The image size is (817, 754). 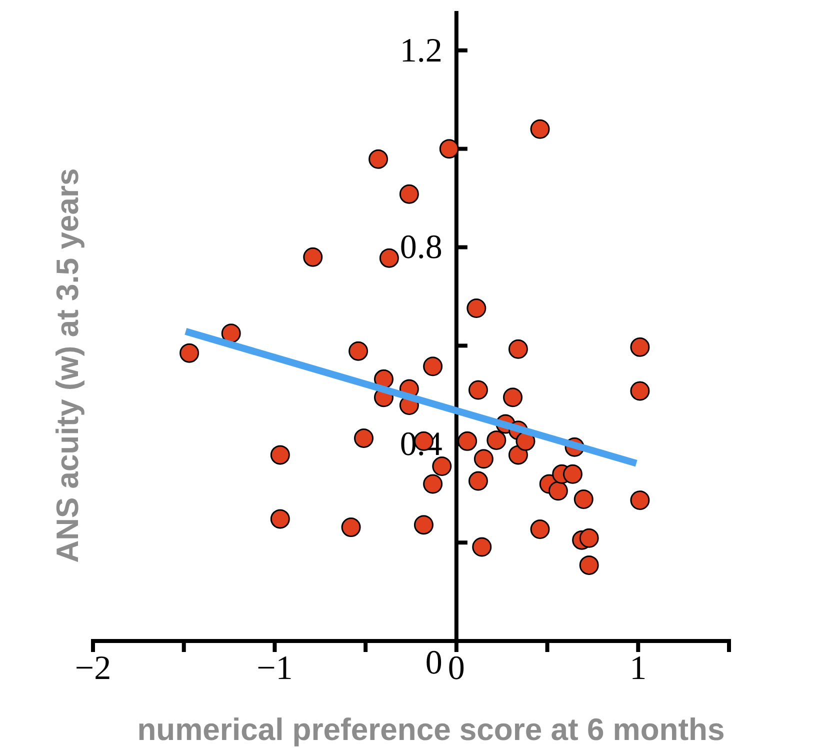 I want to click on x-tick-label: −1, so click(x=274, y=669).